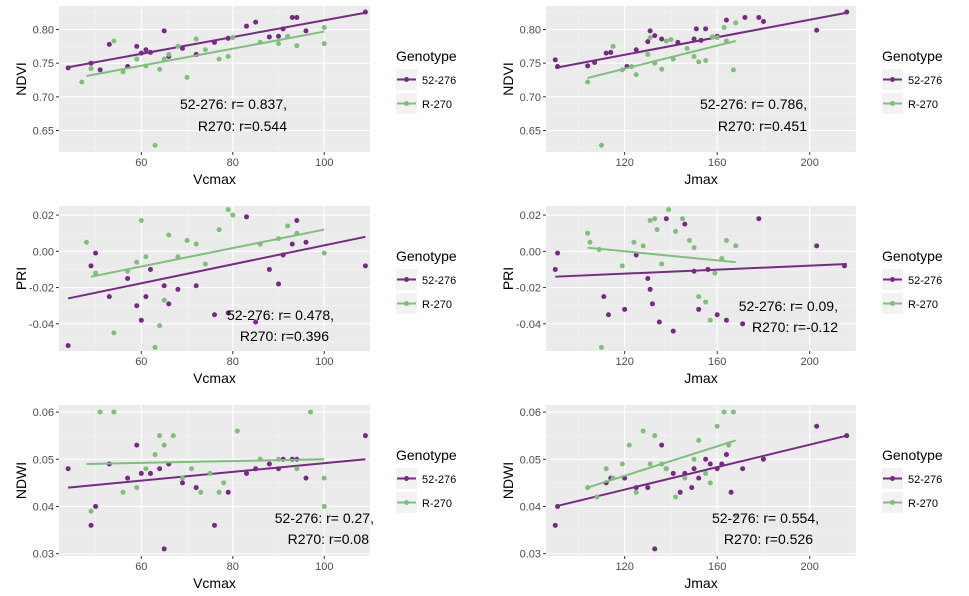  What do you see at coordinates (701, 278) in the screenshot?
I see `plot-background` at bounding box center [701, 278].